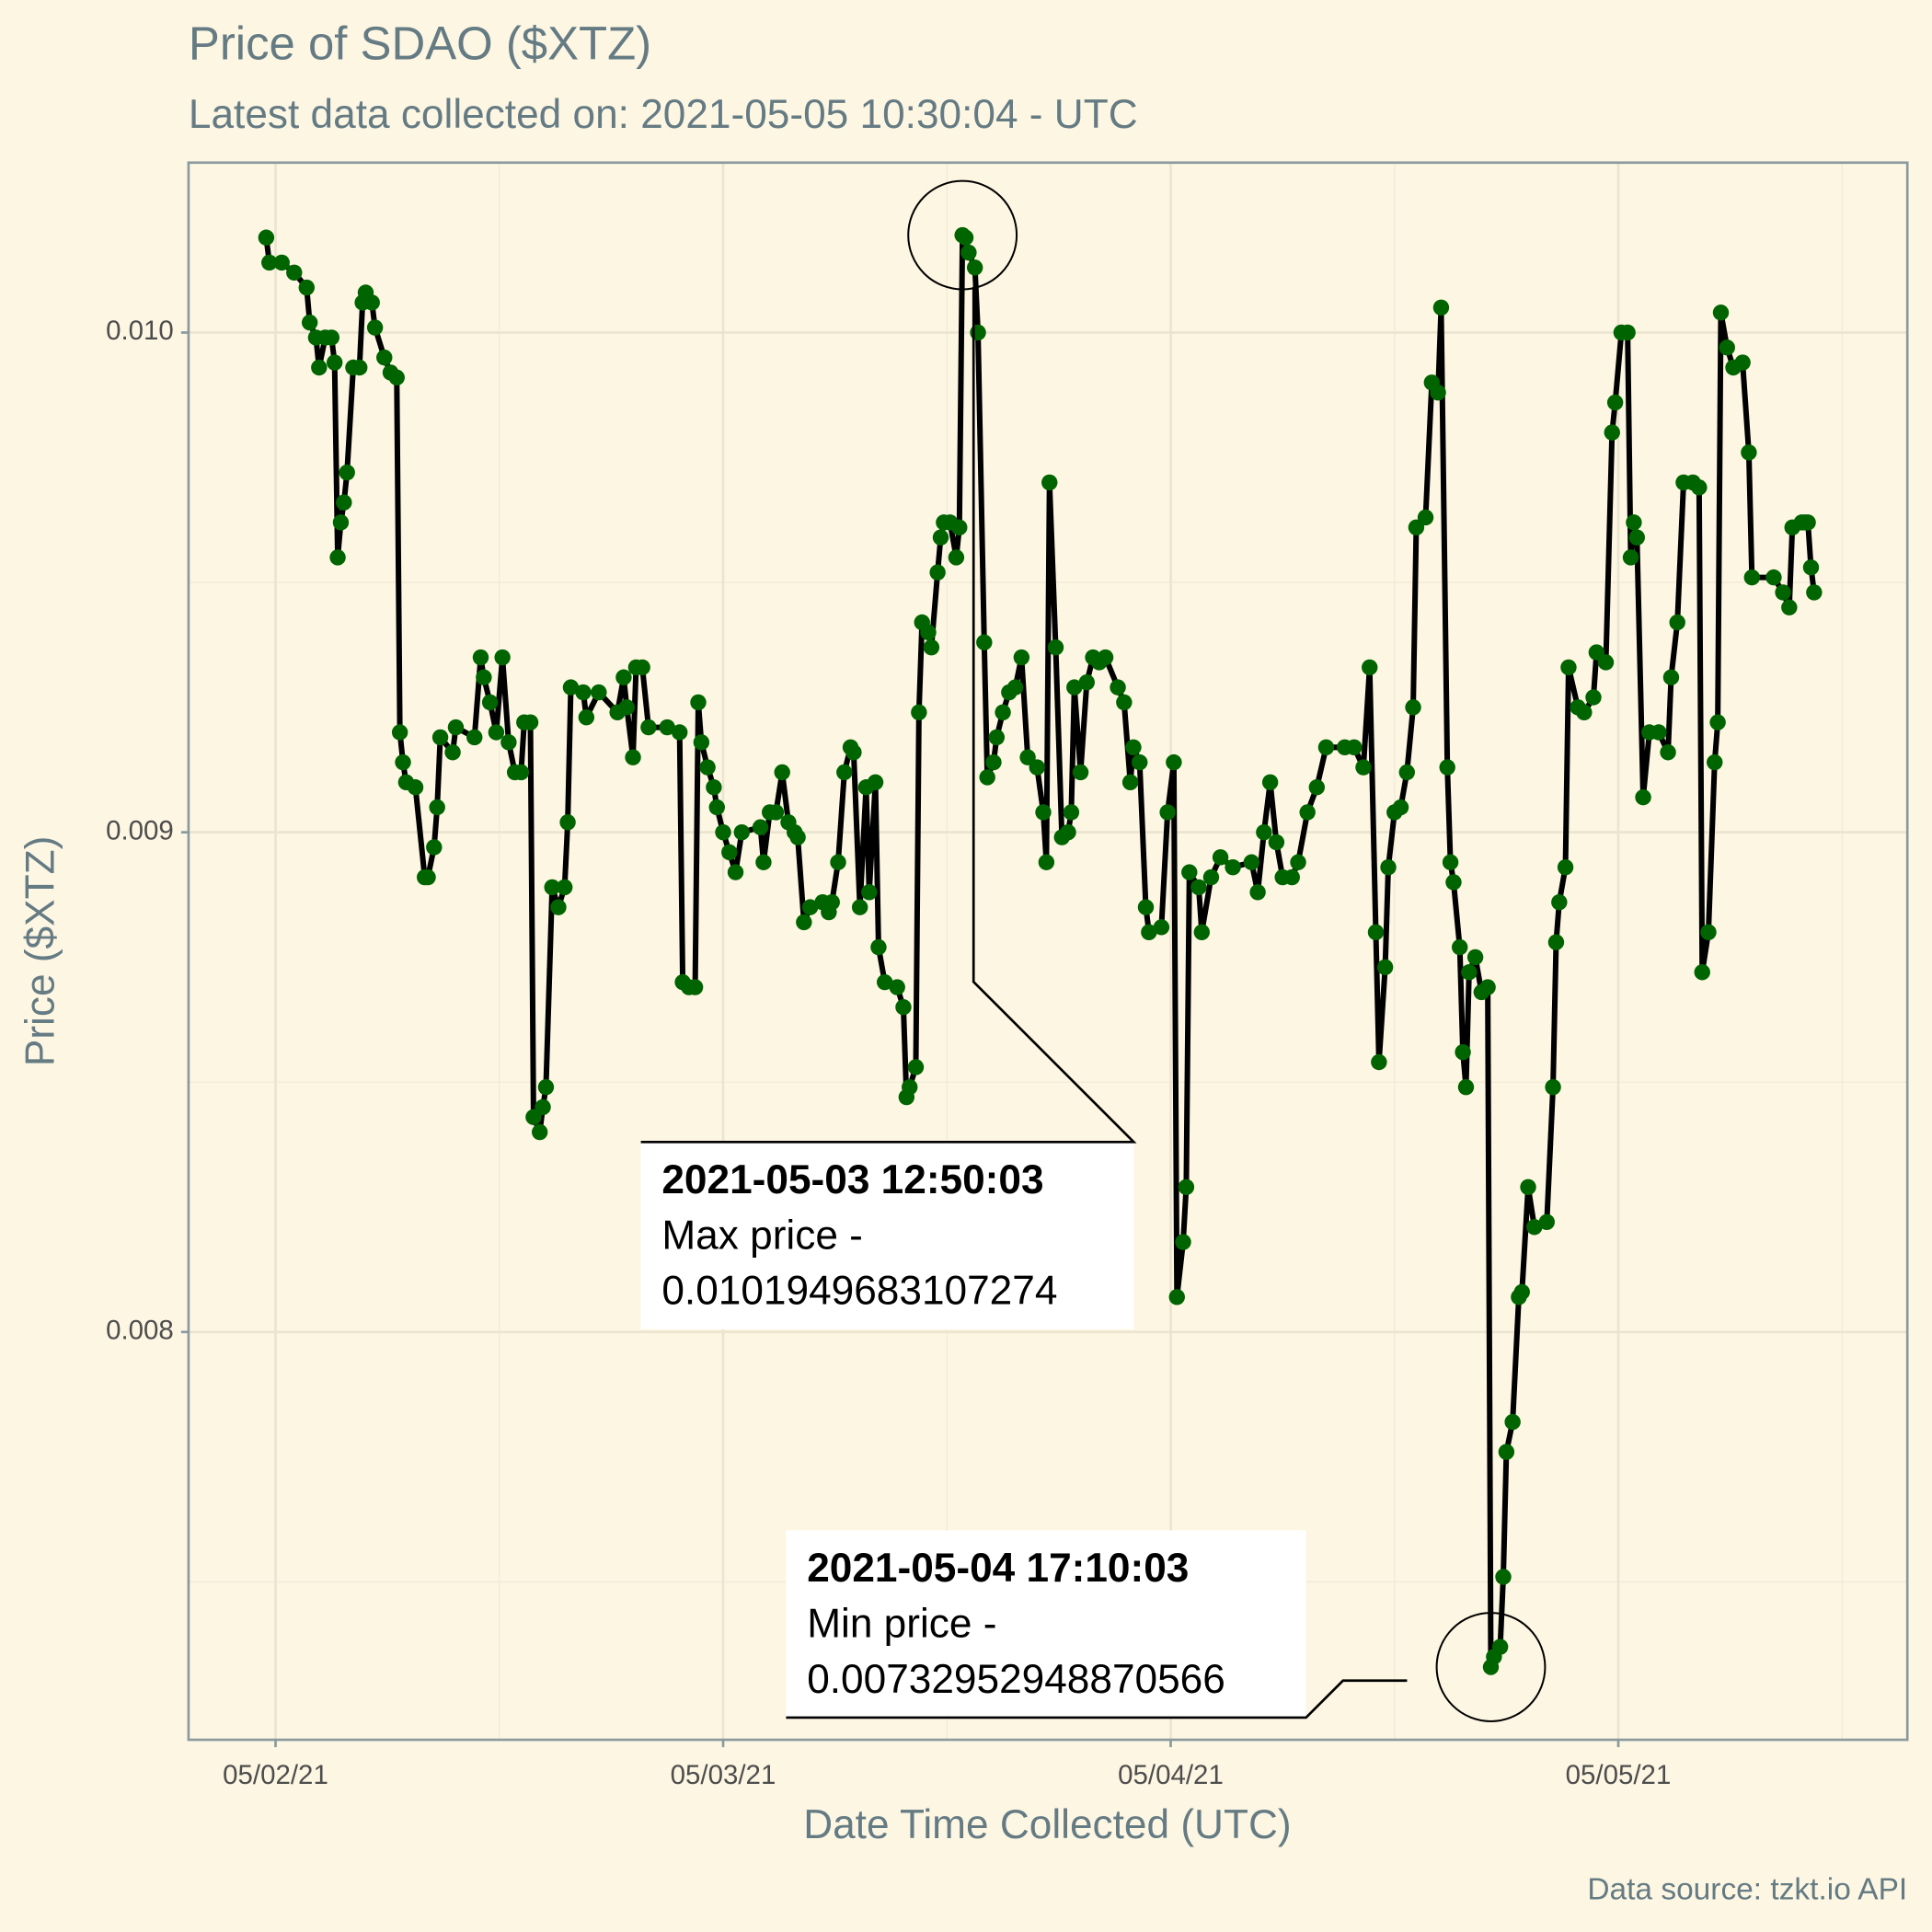 The height and width of the screenshot is (1932, 1932). Describe the element at coordinates (40, 951) in the screenshot. I see `y-axis-title: Price ($XTZ)` at that location.